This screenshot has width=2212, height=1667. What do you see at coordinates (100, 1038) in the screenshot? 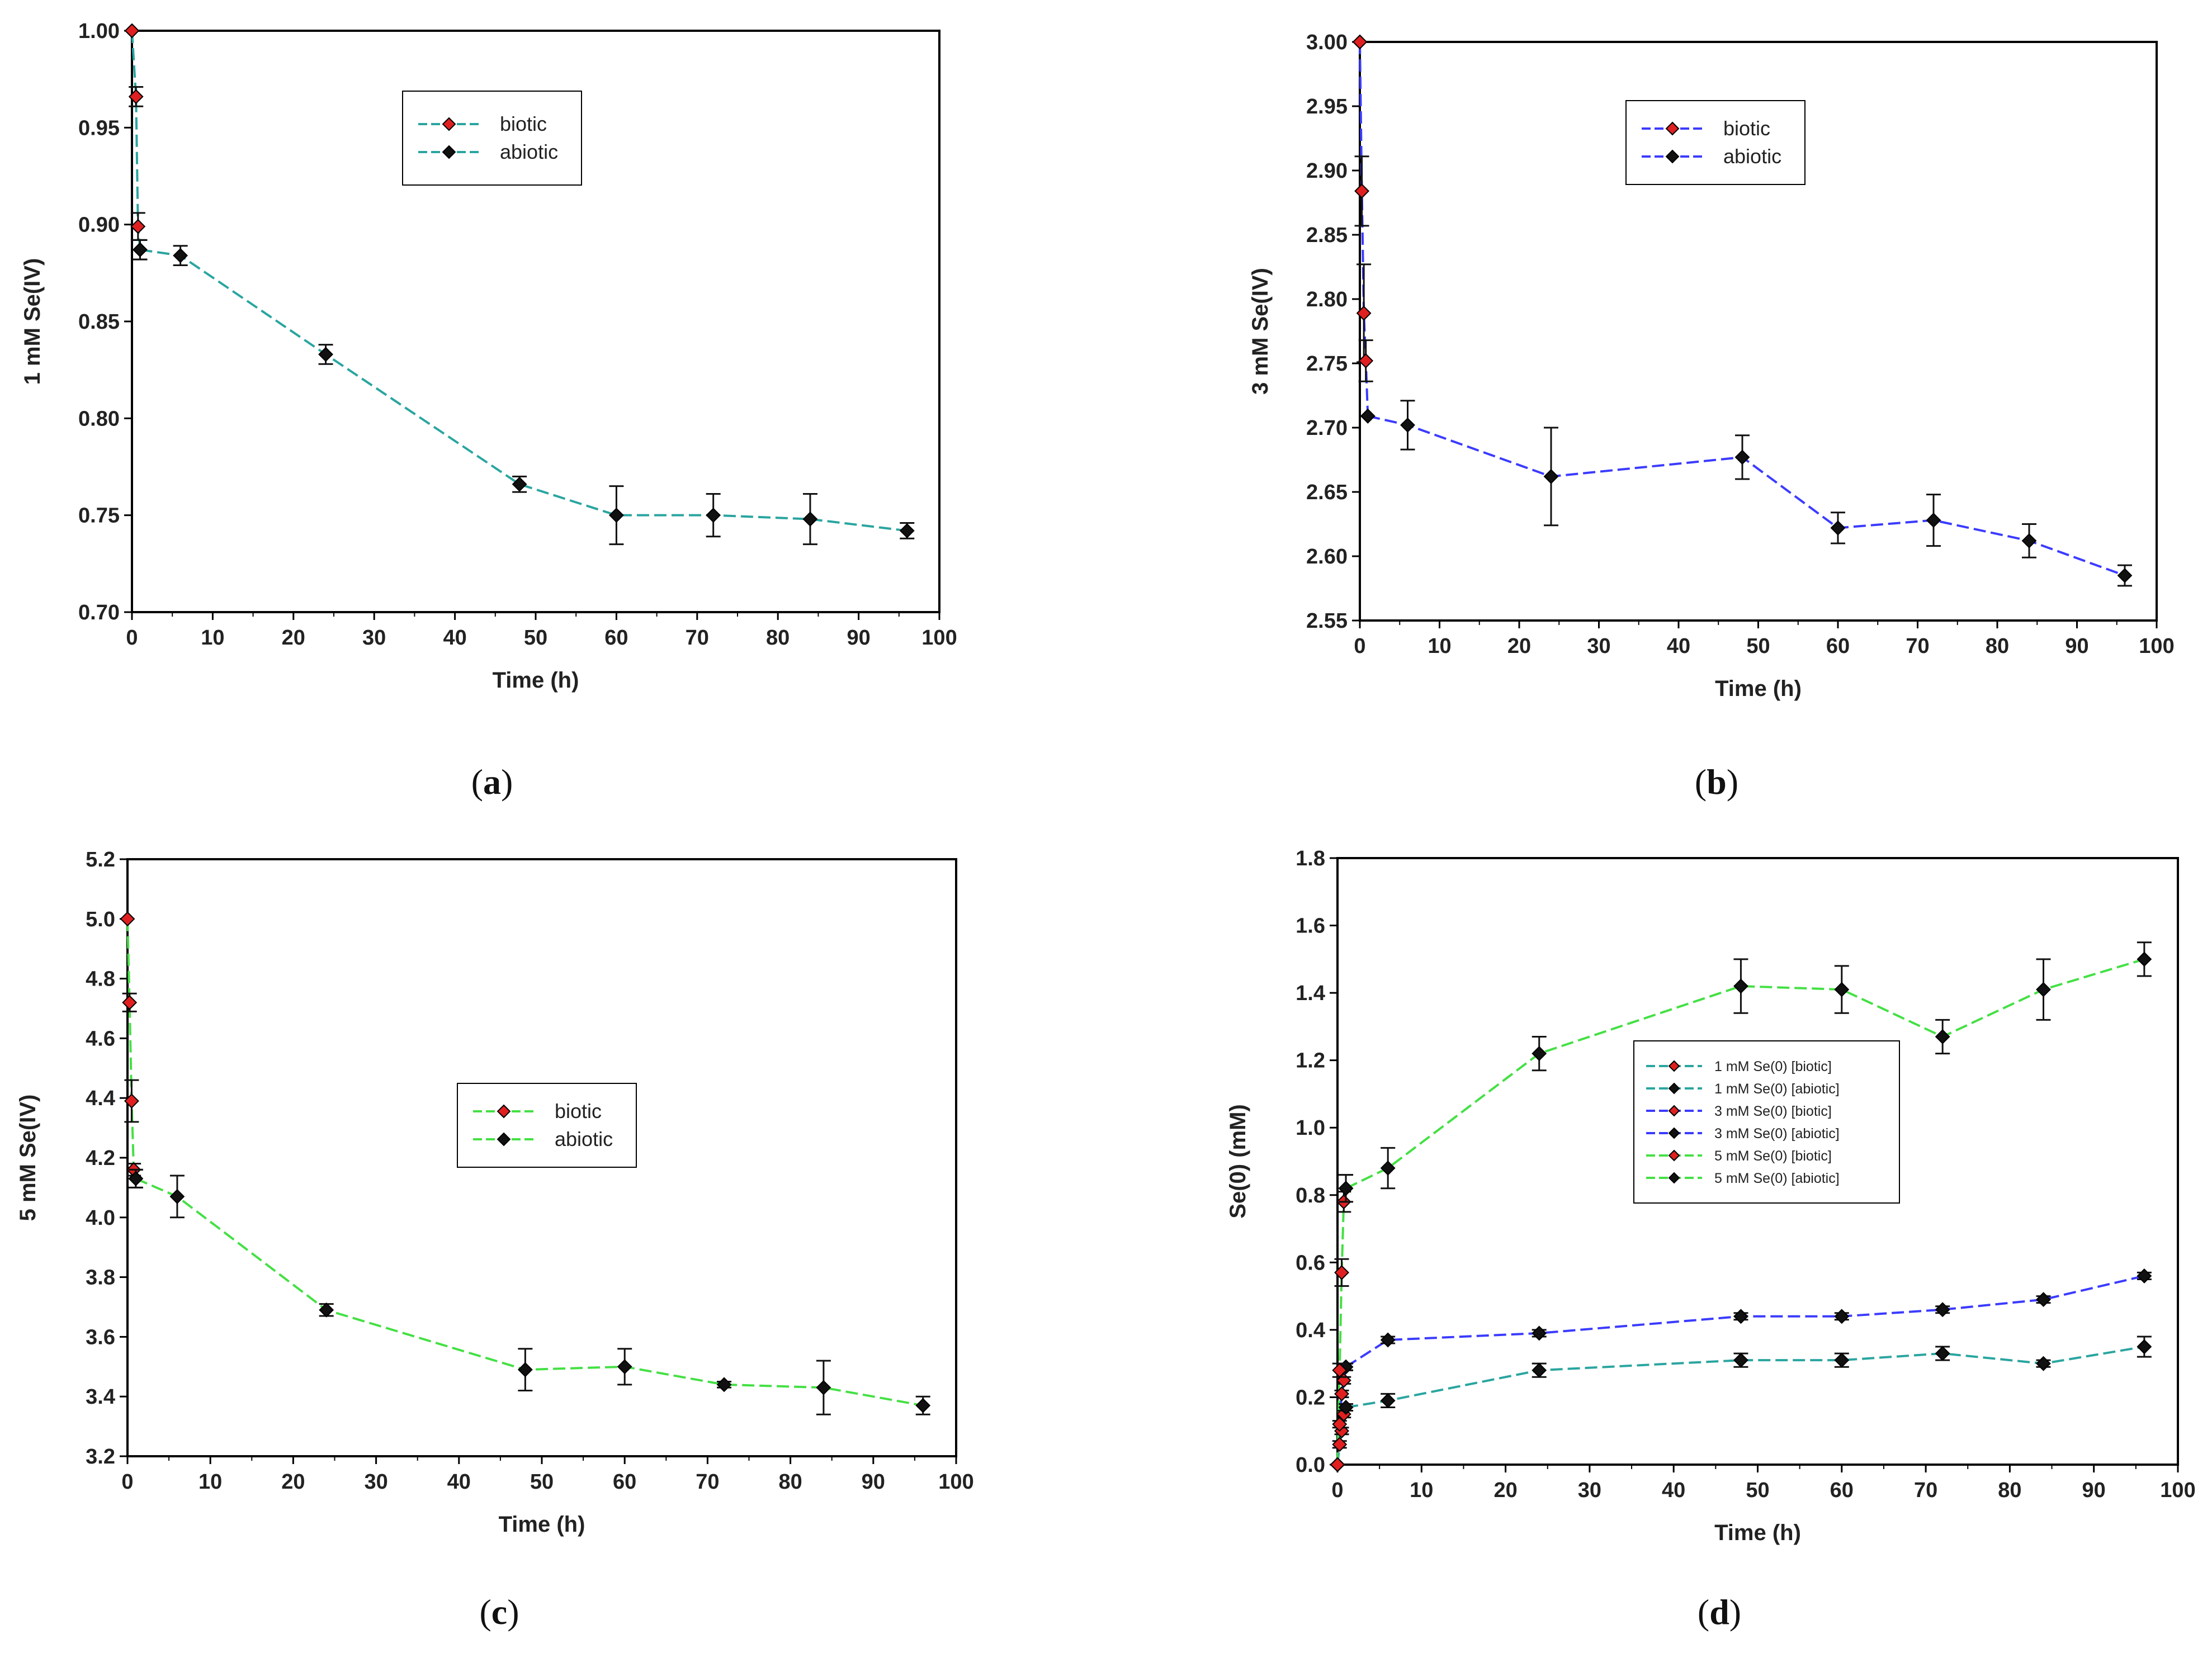
I see `y-tick-label: 4.6` at bounding box center [100, 1038].